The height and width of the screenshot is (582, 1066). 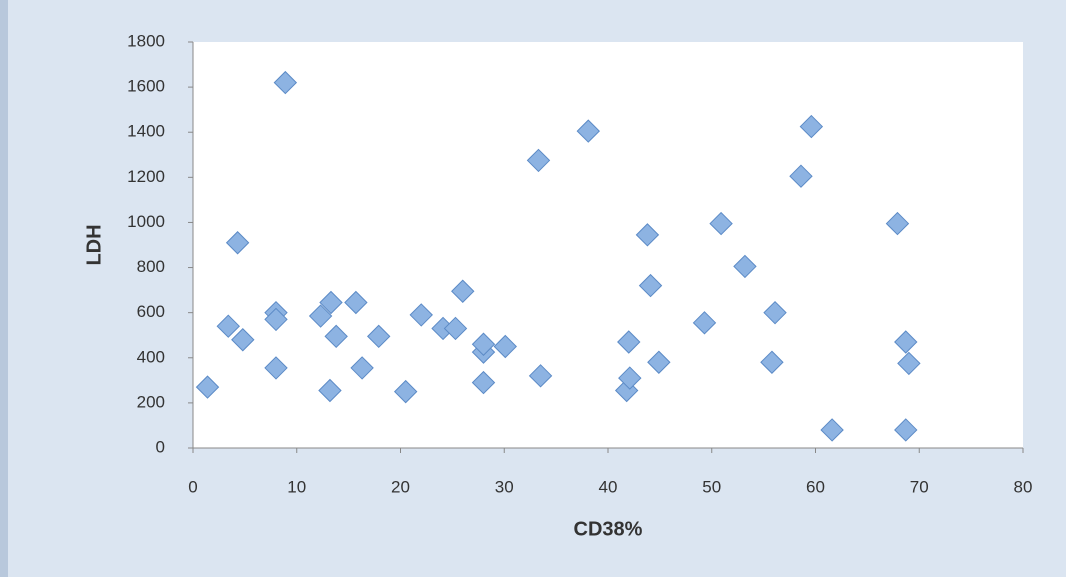 What do you see at coordinates (296, 486) in the screenshot?
I see `x-tick-label: 10` at bounding box center [296, 486].